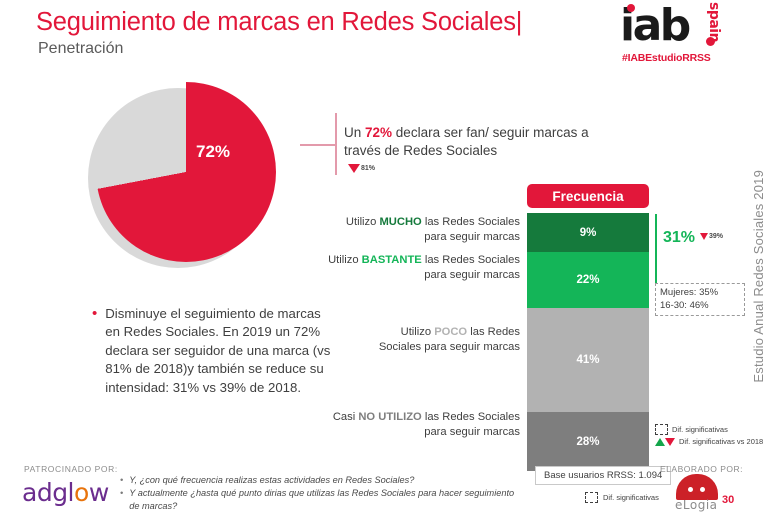 This screenshot has width=768, height=513. What do you see at coordinates (81, 48) in the screenshot?
I see `page-subtitle: Penetración` at bounding box center [81, 48].